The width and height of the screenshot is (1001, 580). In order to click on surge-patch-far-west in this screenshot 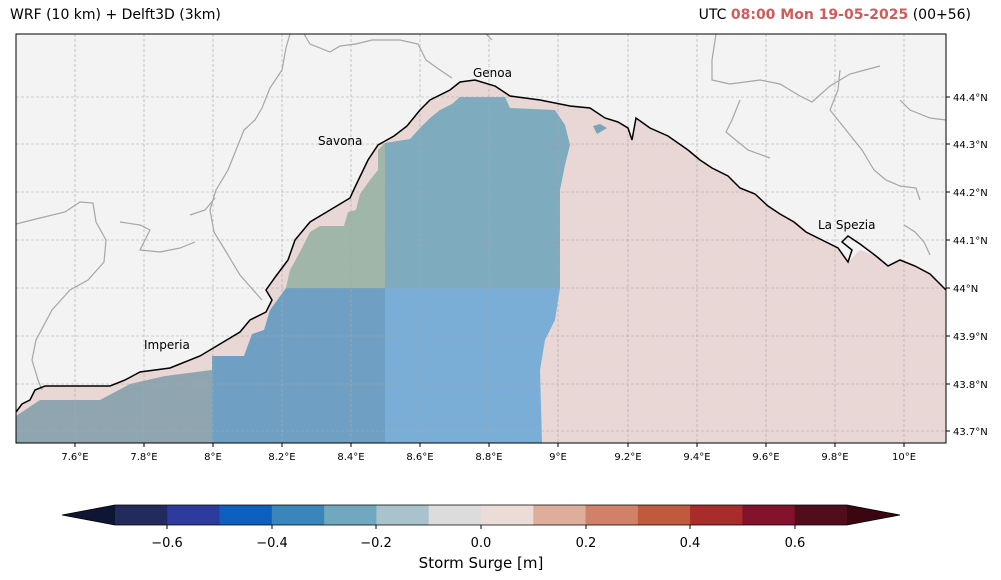, I will do `click(114, 406)`.